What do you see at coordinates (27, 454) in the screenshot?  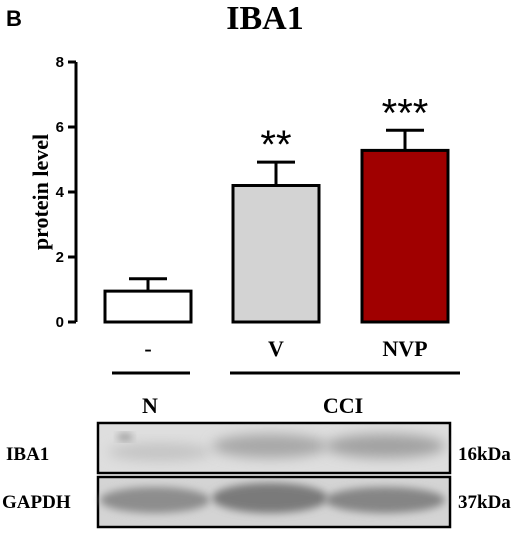 I see `blot-label-iba1: IBA1` at bounding box center [27, 454].